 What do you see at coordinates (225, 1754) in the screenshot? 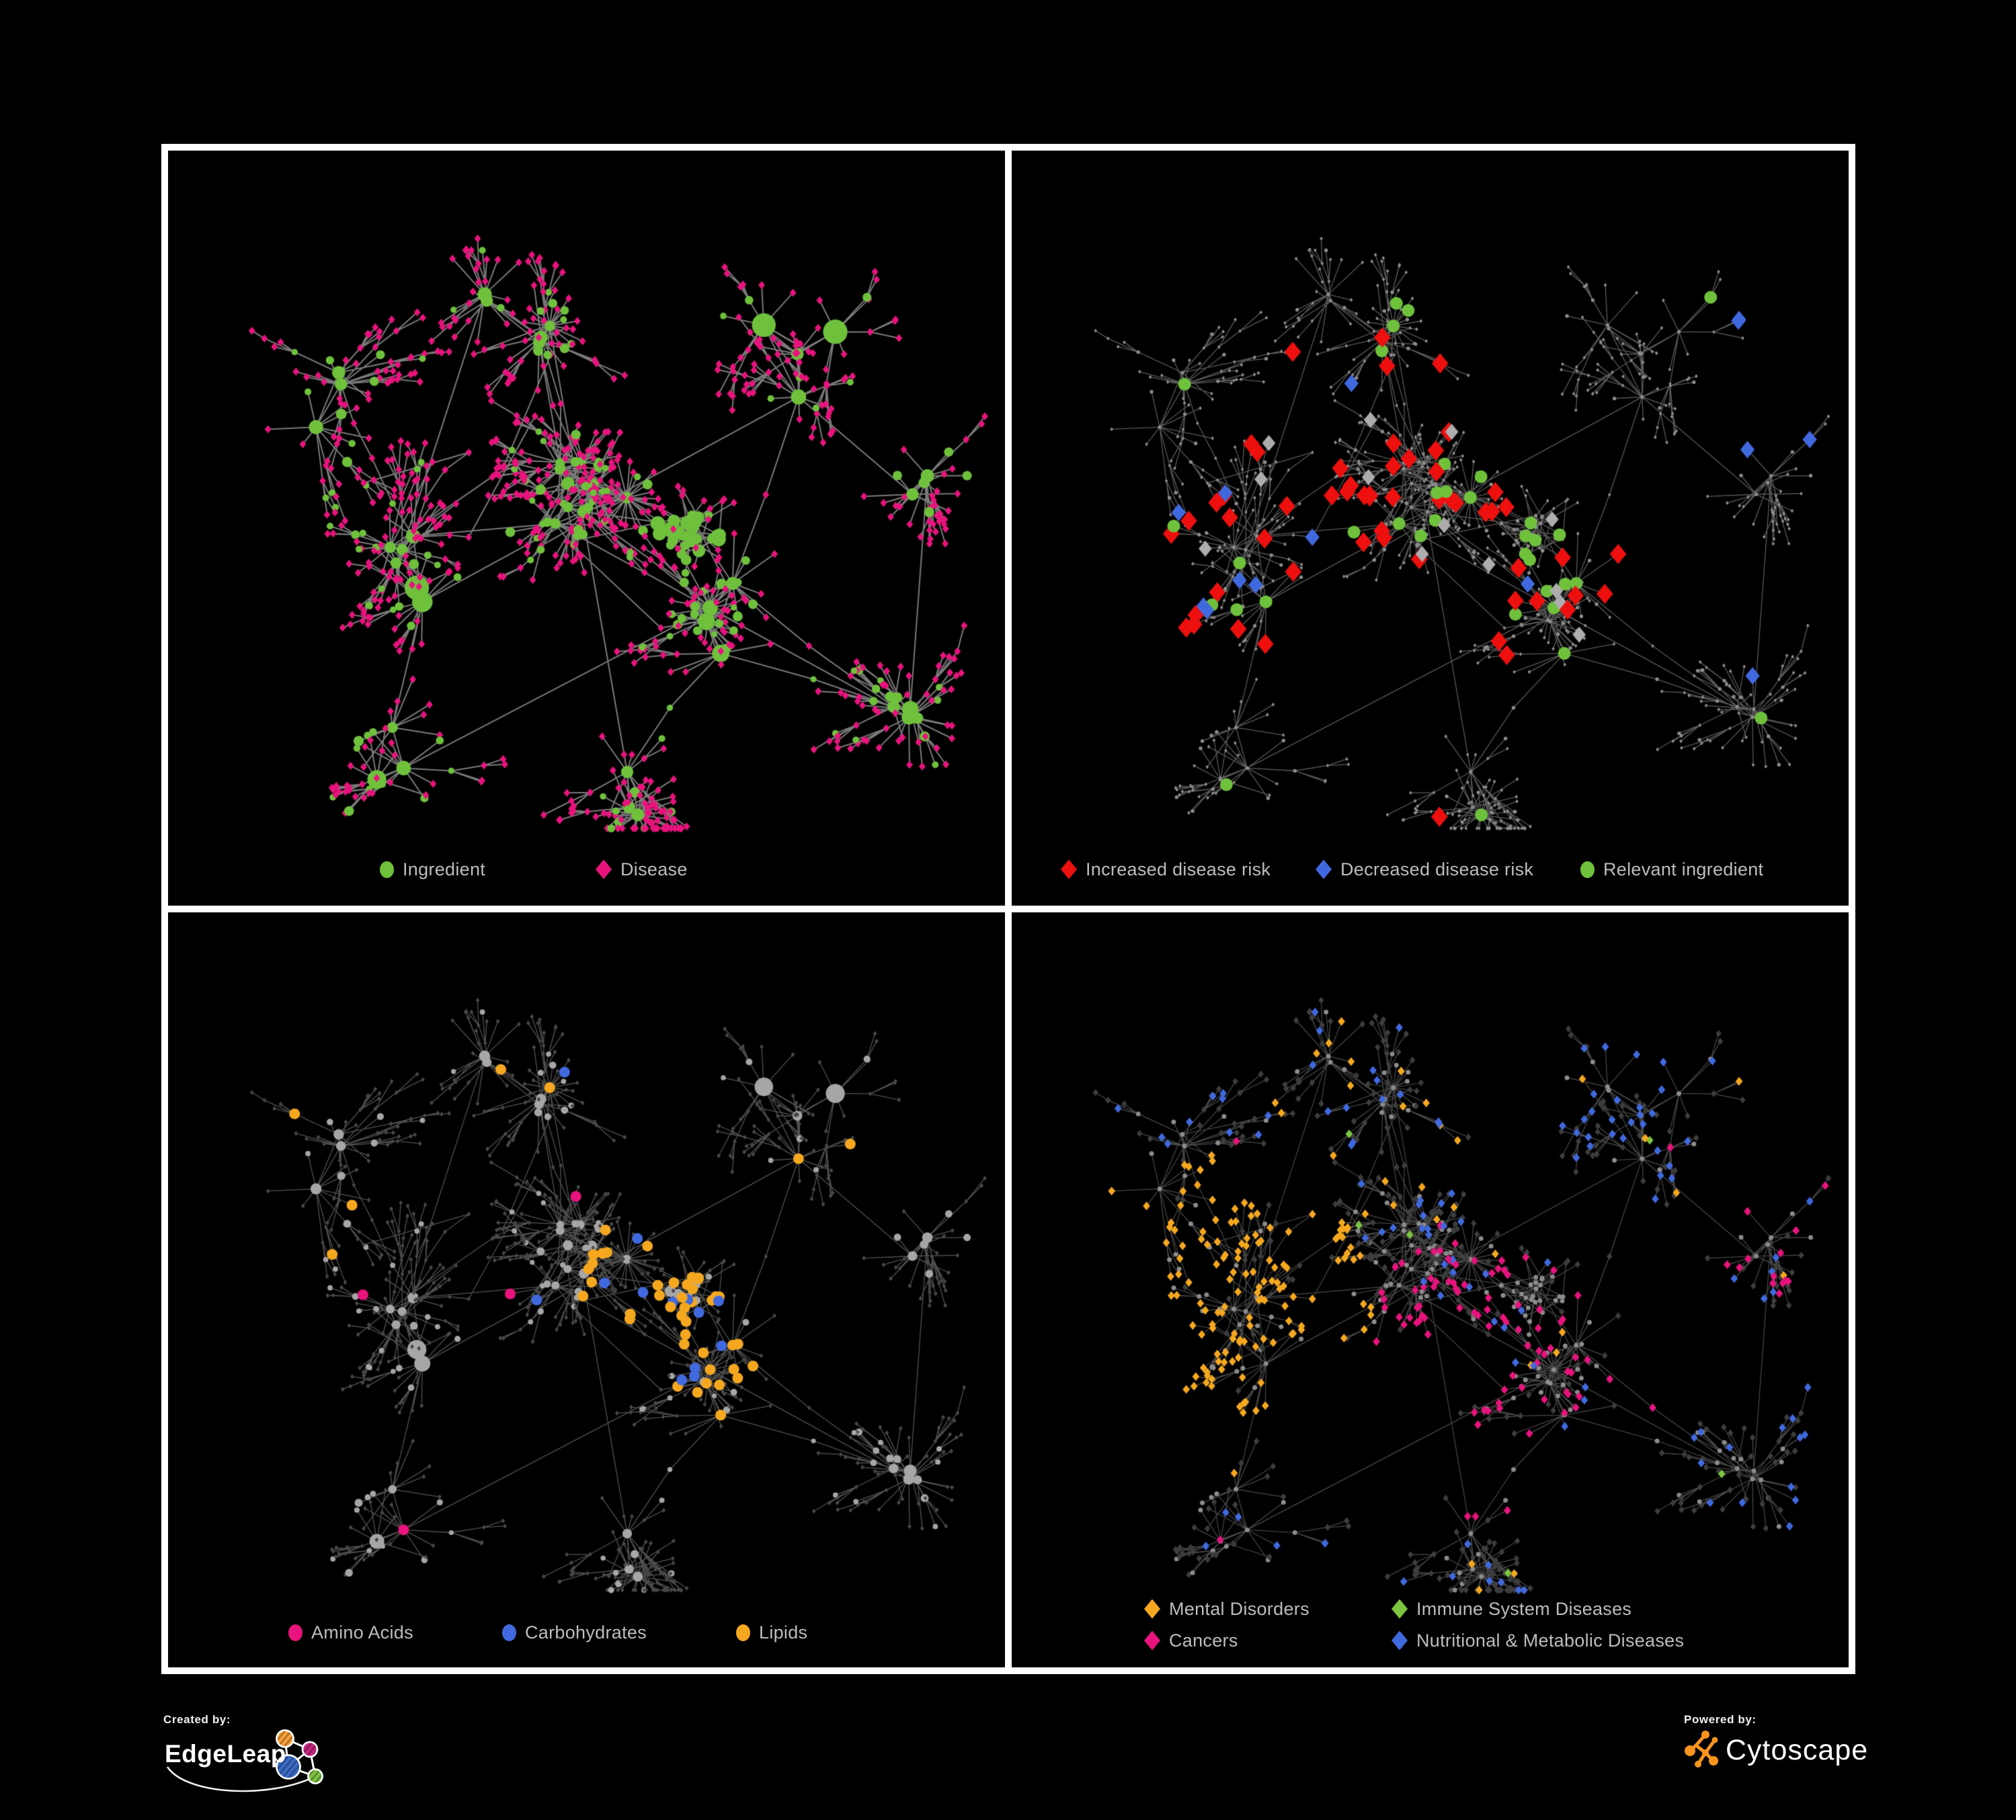
I see `edgeleap-wordmark: EdgeLeap` at bounding box center [225, 1754].